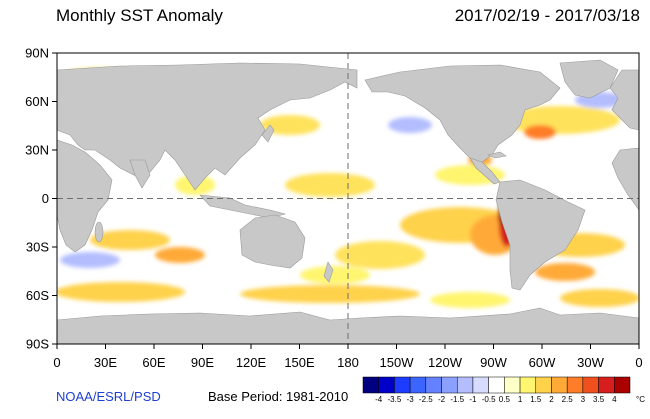 The image size is (650, 419). I want to click on lon-tick-label: 30E, so click(105, 362).